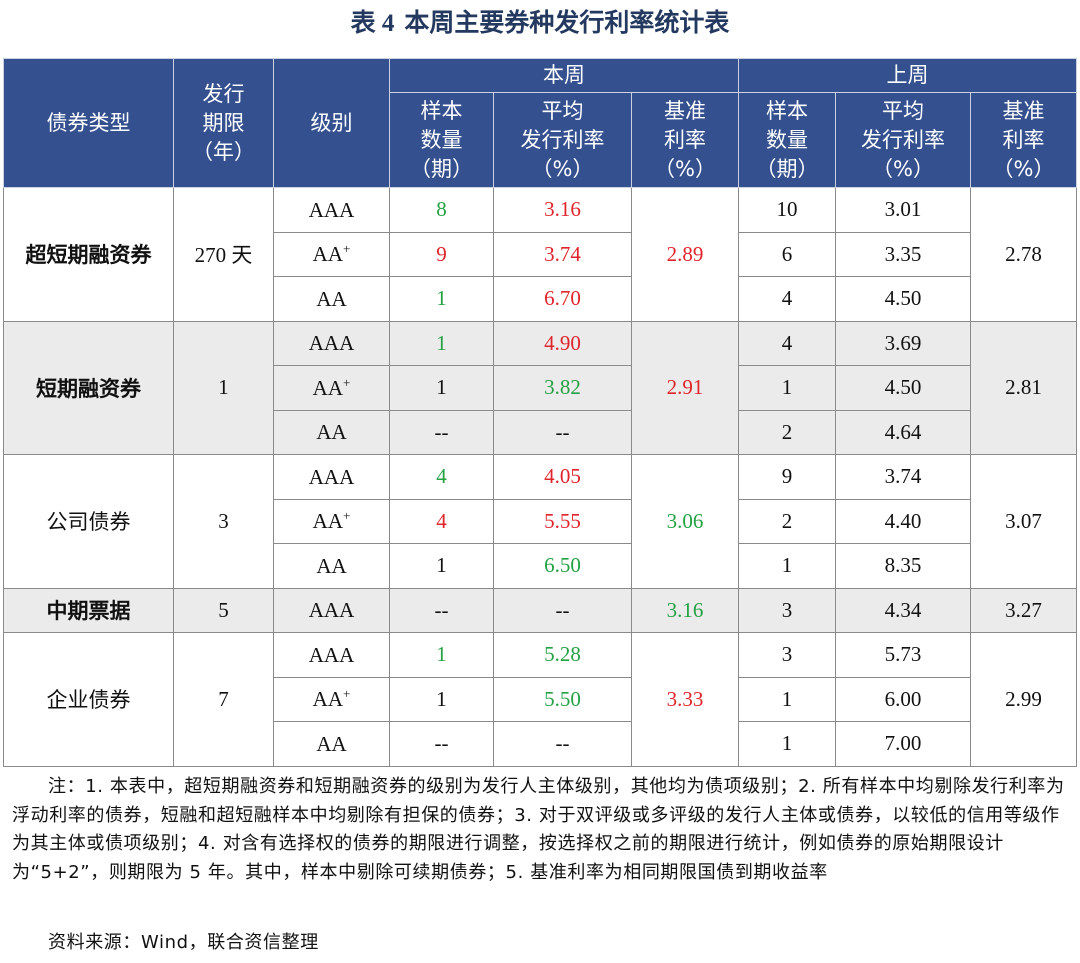 This screenshot has width=1080, height=963. I want to click on tw-count-cell: 8, so click(441, 210).